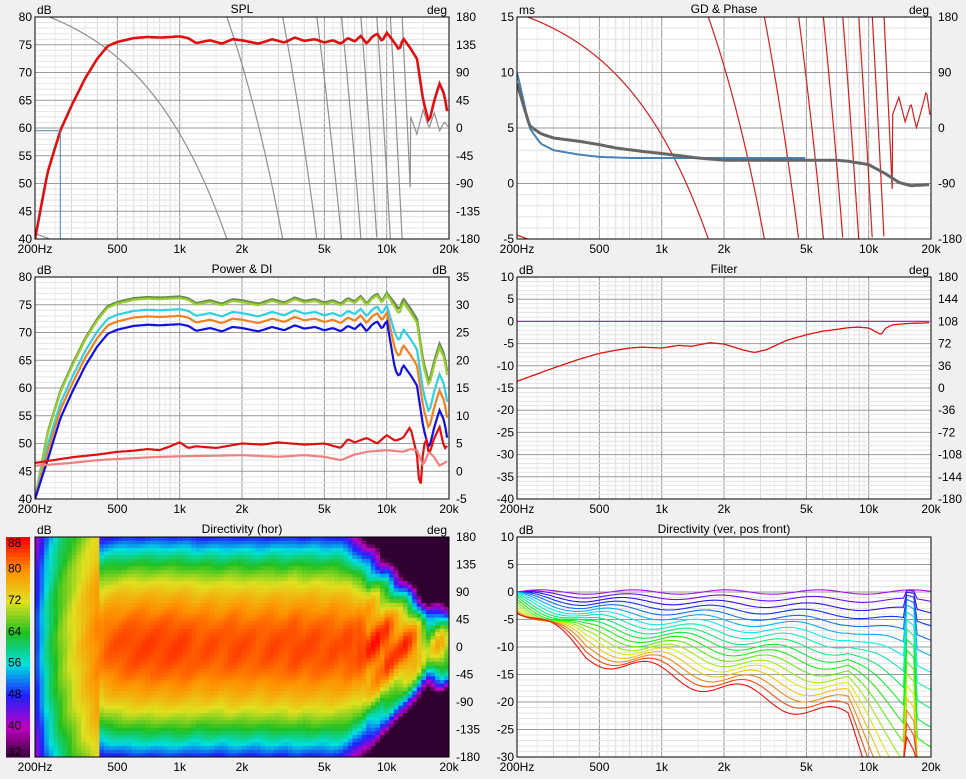 The width and height of the screenshot is (966, 779). I want to click on y-tick-label-left: 50, so click(26, 444).